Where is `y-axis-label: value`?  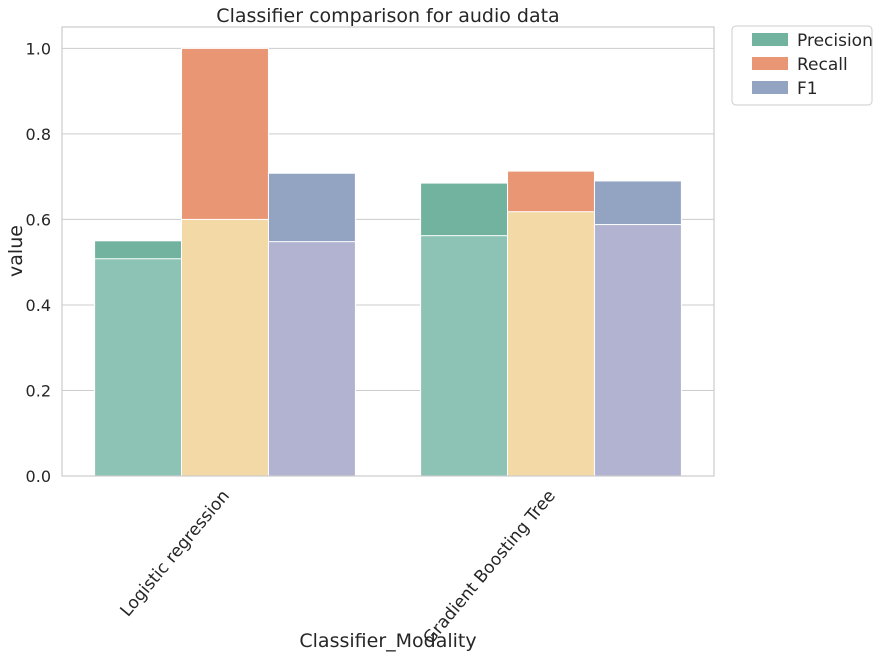 y-axis-label: value is located at coordinates (16, 251).